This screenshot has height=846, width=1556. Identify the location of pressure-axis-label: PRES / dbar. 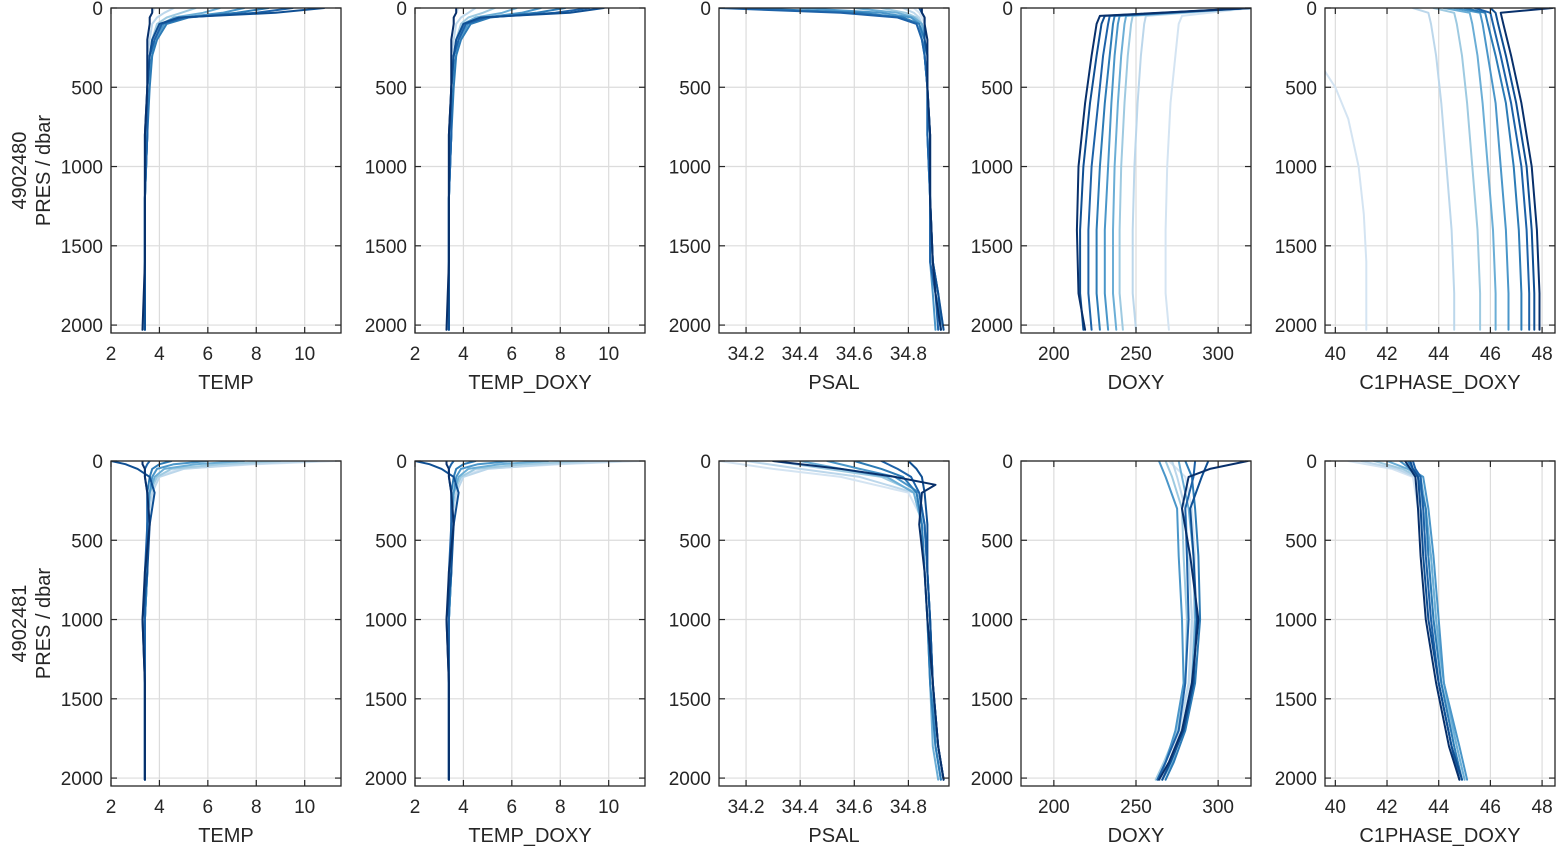
(44, 624).